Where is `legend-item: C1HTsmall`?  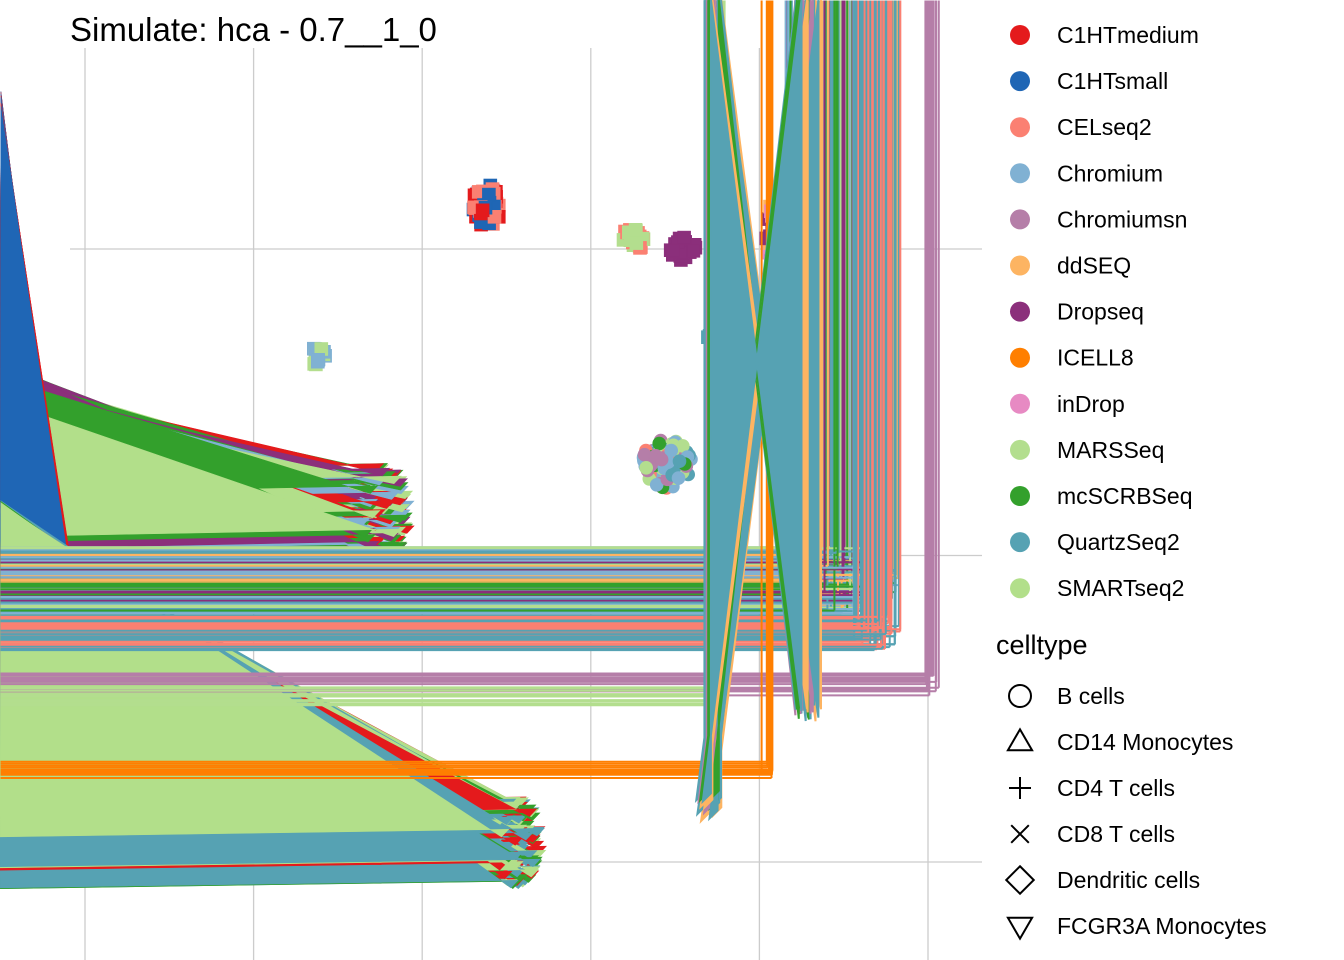
legend-item: C1HTsmall is located at coordinates (1089, 81).